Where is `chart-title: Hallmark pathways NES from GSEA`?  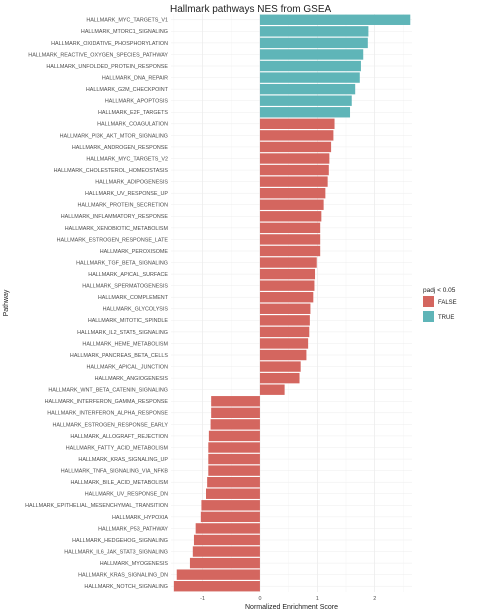 chart-title: Hallmark pathways NES from GSEA is located at coordinates (250, 9).